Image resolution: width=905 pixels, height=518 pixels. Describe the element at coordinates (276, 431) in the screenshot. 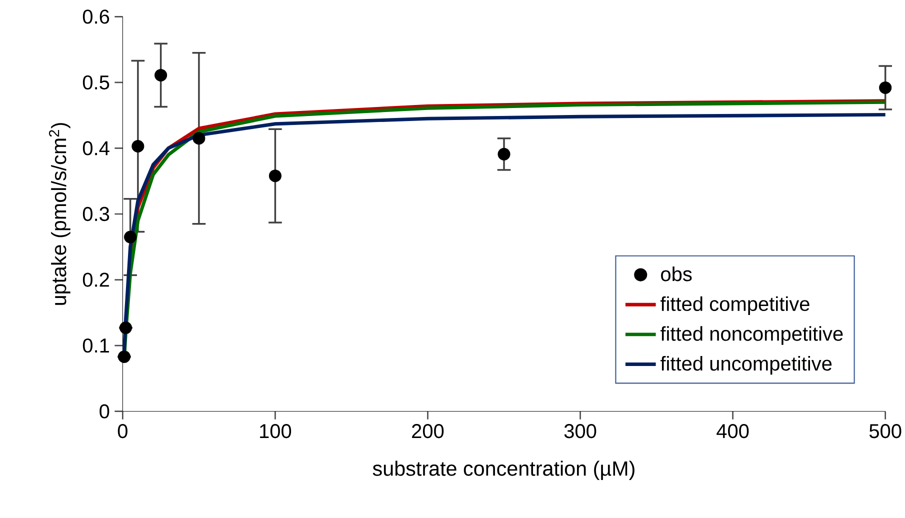

I see `x-tick-label: 100` at that location.